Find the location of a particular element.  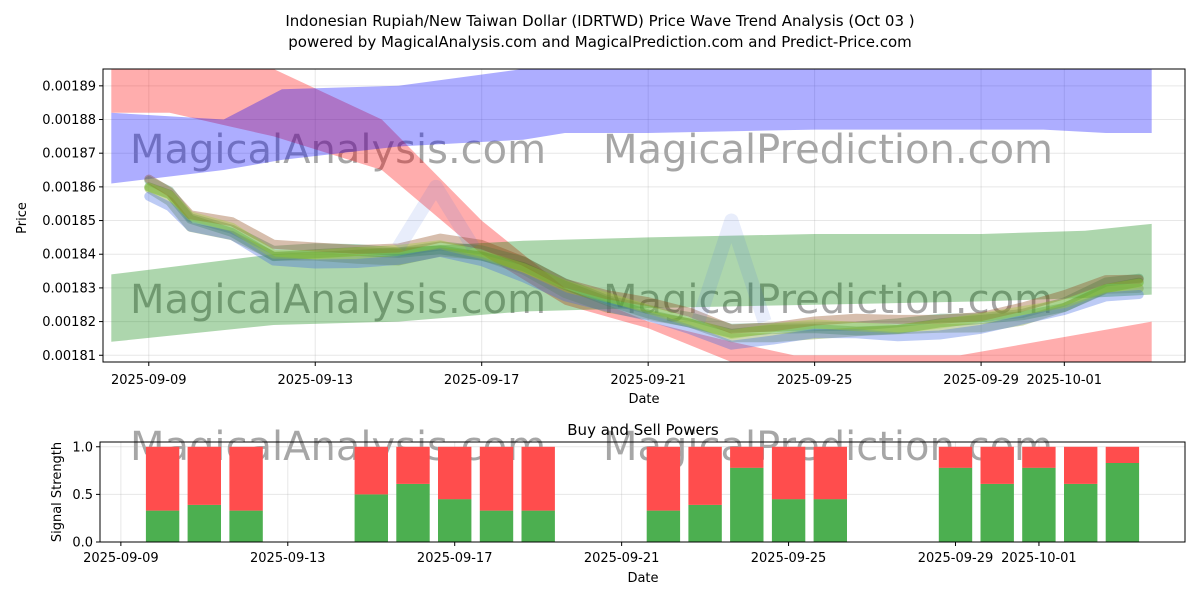

watermark-analysis-mid: MagicalAnalysis.com is located at coordinates (338, 300).